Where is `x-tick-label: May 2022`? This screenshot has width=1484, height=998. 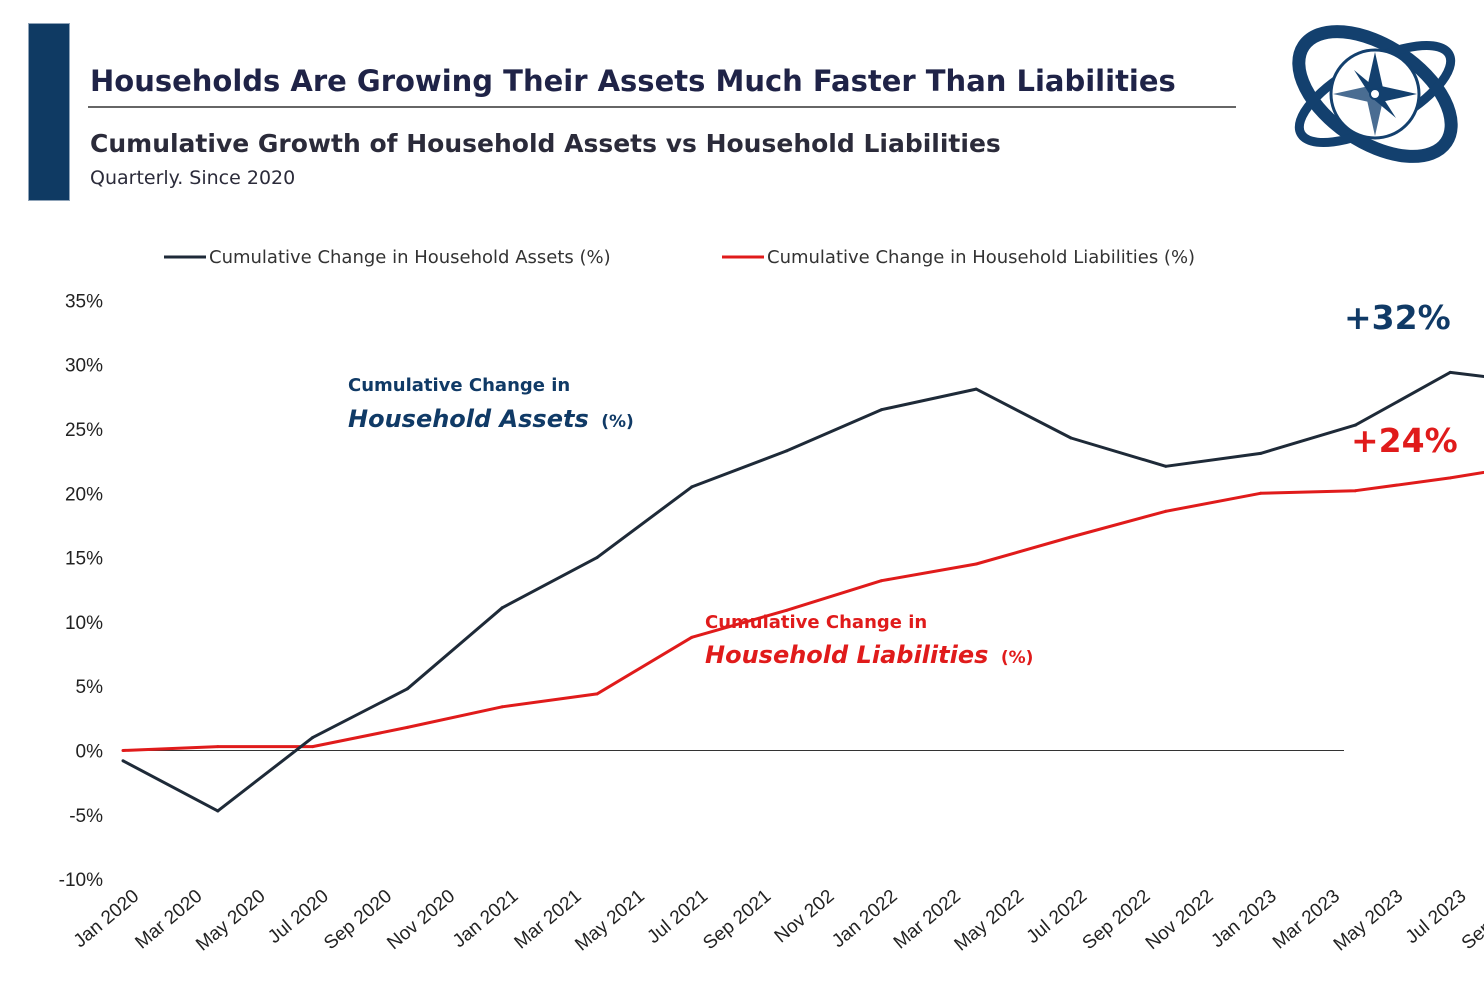
x-tick-label: May 2022 is located at coordinates (989, 921).